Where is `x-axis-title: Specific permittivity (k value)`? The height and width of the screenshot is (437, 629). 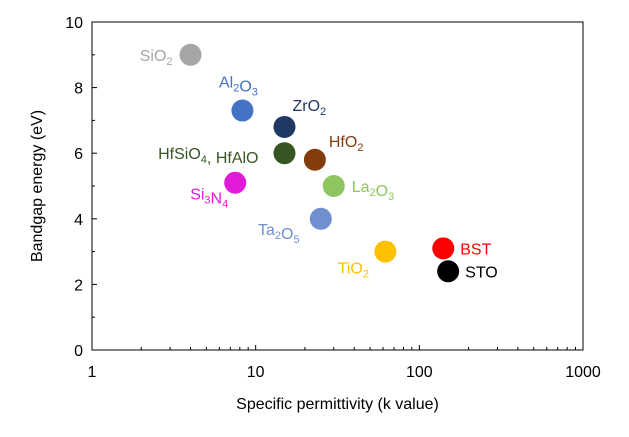
x-axis-title: Specific permittivity (k value) is located at coordinates (337, 404).